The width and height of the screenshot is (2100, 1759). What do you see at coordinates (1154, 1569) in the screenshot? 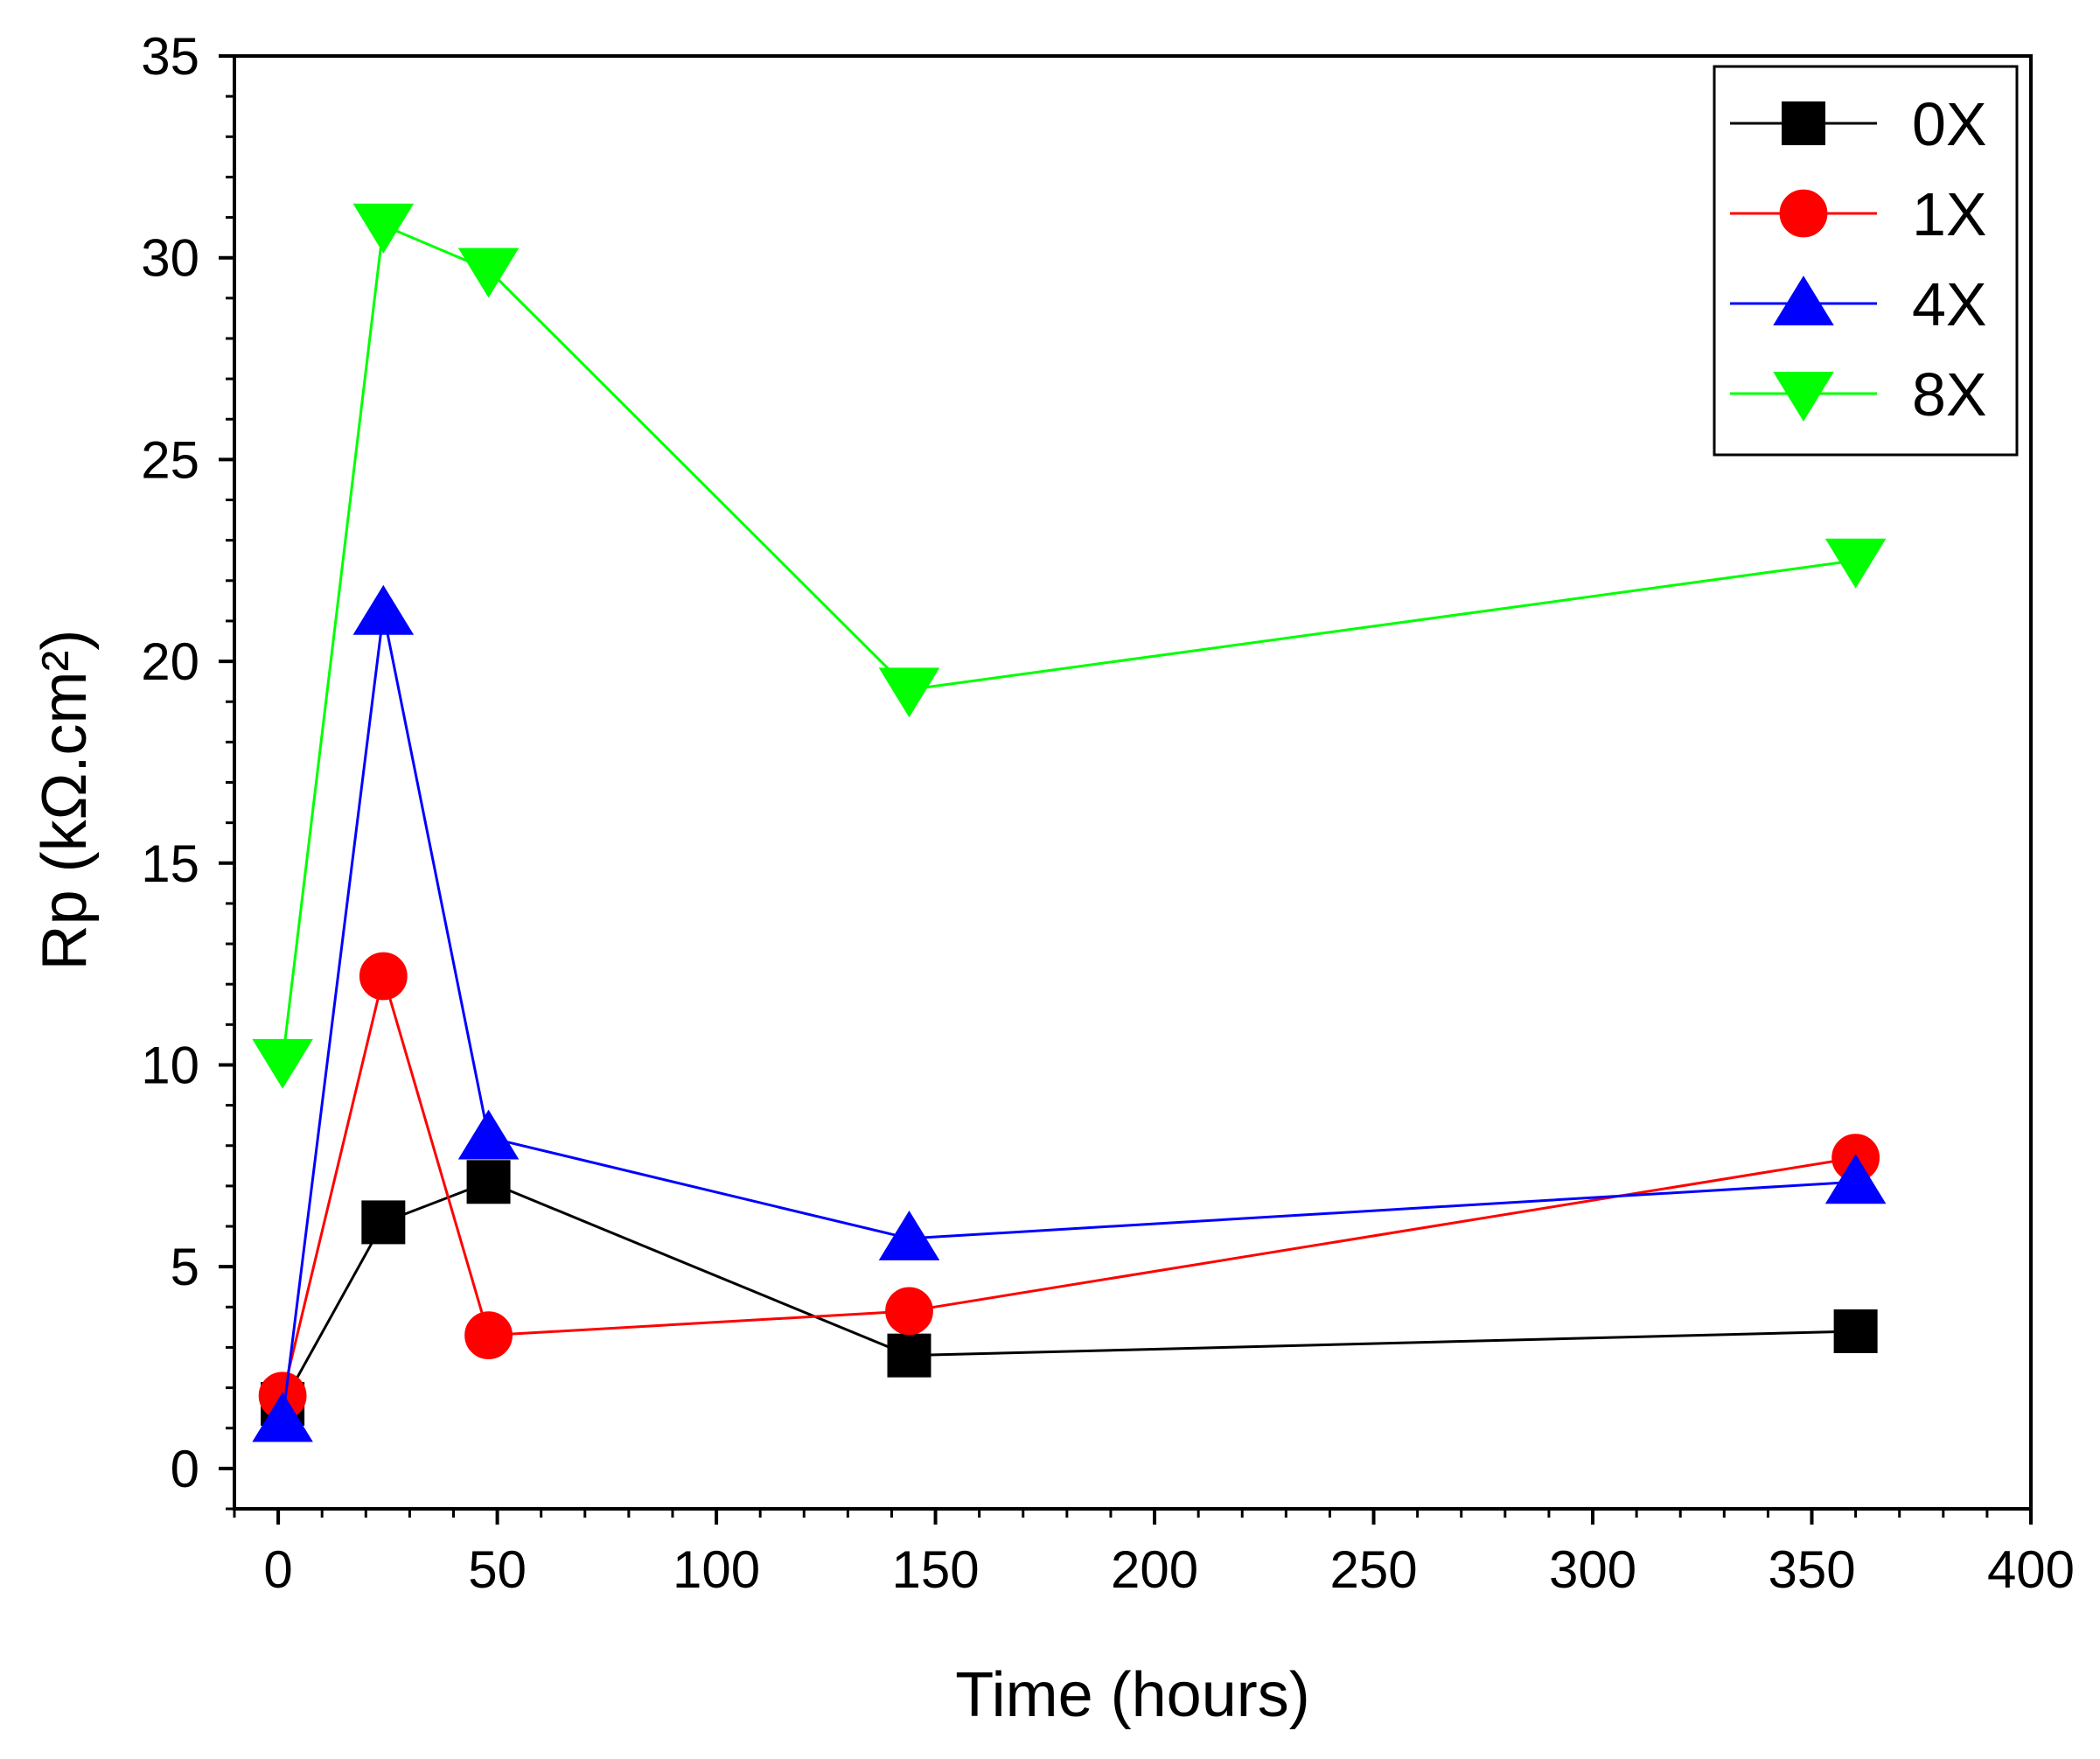
I see `x-tick-label: 200` at bounding box center [1154, 1569].